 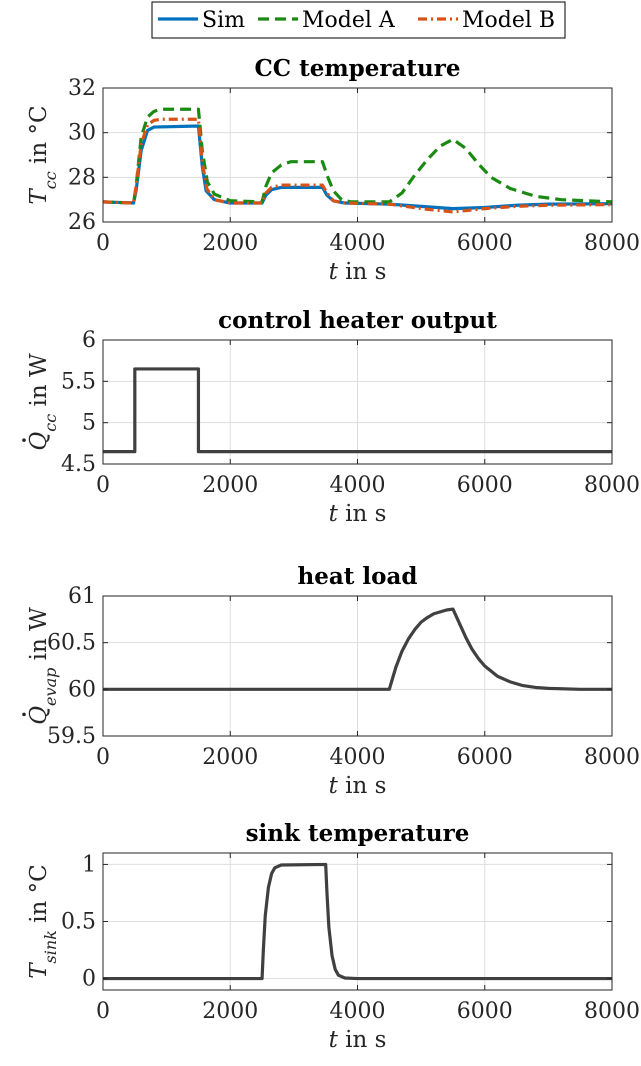 What do you see at coordinates (78, 464) in the screenshot?
I see `y-tick-label: 4.5` at bounding box center [78, 464].